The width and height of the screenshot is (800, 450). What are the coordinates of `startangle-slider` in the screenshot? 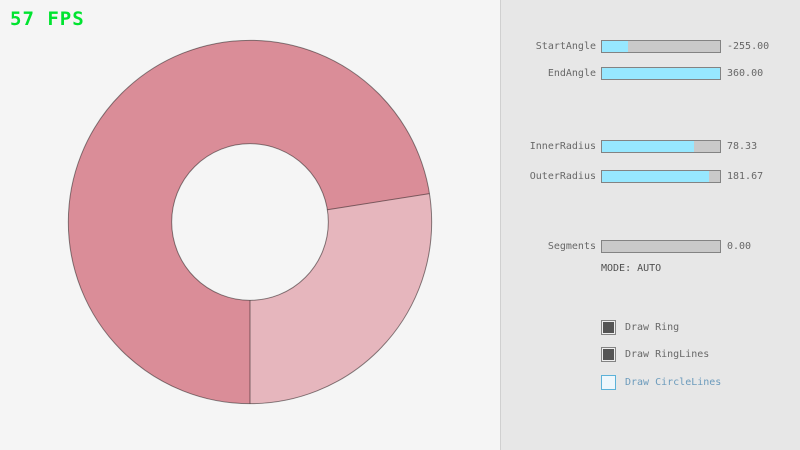 It's located at (661, 46).